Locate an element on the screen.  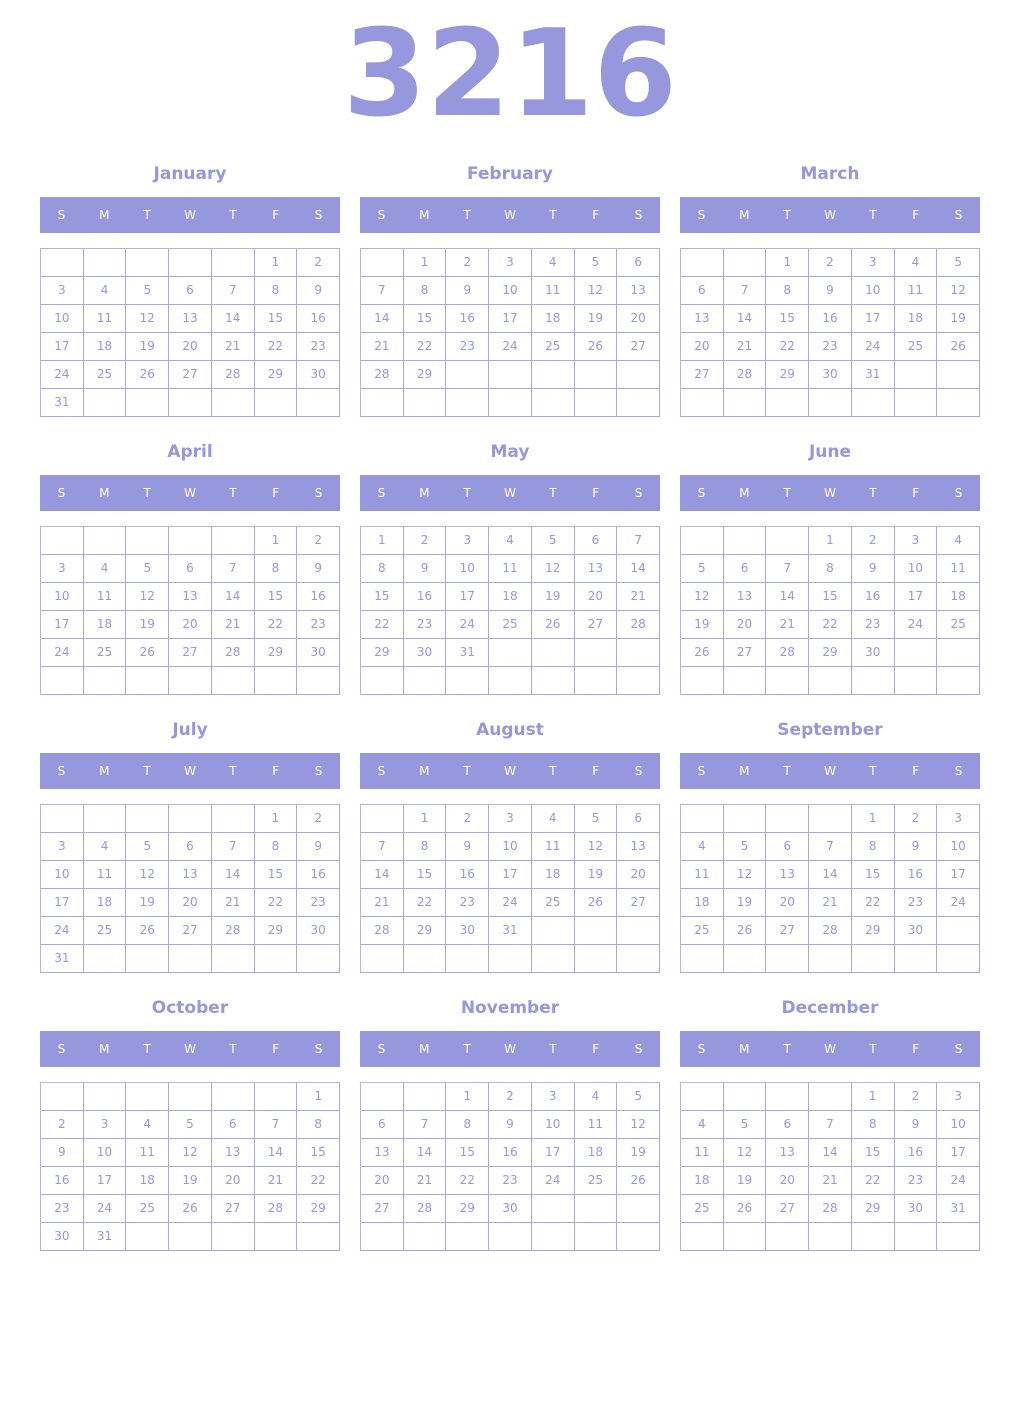
day-cell: 21 is located at coordinates (638, 597).